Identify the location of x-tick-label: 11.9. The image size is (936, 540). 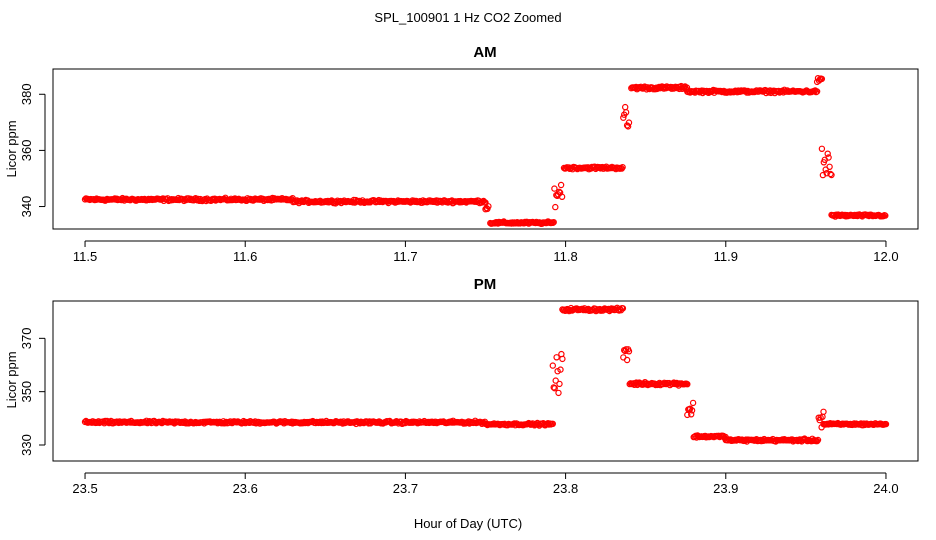
(726, 256).